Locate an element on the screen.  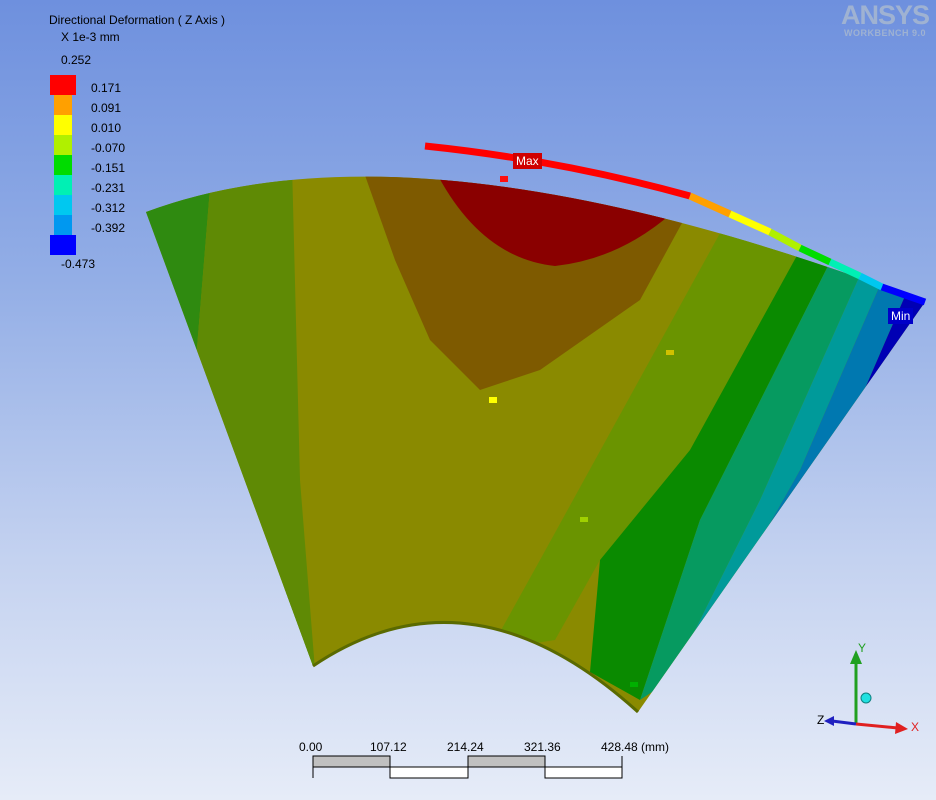
ansys-logo: ANSYS WORKBENCH 9.0 is located at coordinates (885, 20).